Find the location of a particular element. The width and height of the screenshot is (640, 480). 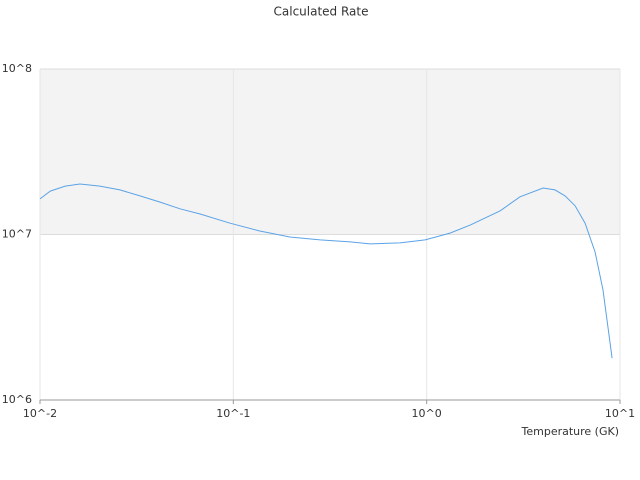

x-tick-label: 10^-2 is located at coordinates (40, 413).